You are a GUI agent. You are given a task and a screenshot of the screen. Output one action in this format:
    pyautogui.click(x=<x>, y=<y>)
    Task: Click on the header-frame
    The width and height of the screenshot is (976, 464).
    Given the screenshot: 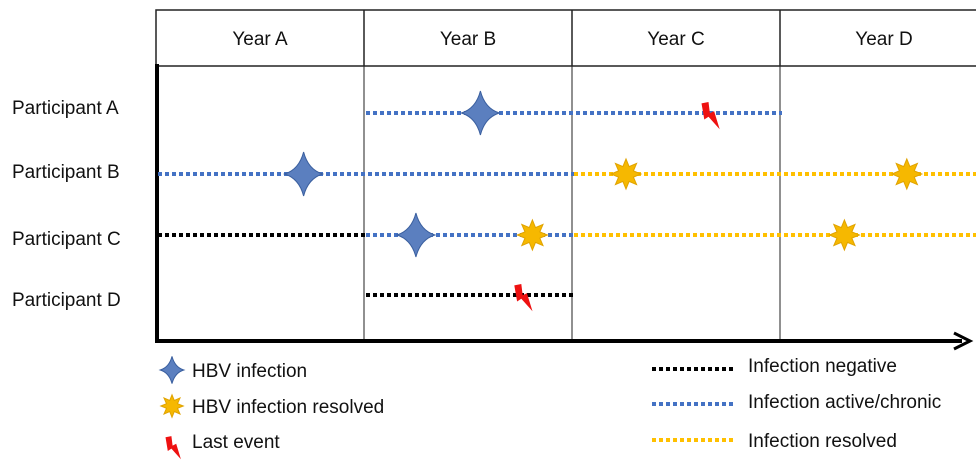 What is the action you would take?
    pyautogui.click(x=565, y=38)
    